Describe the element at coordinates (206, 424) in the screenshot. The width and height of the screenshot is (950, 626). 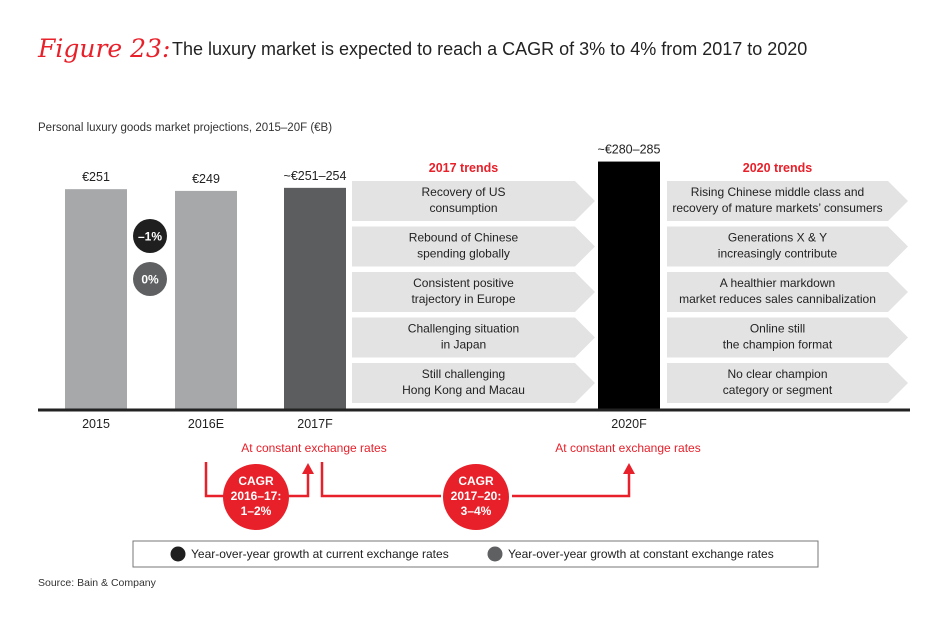
I see `x-tick-label: 2016E` at that location.